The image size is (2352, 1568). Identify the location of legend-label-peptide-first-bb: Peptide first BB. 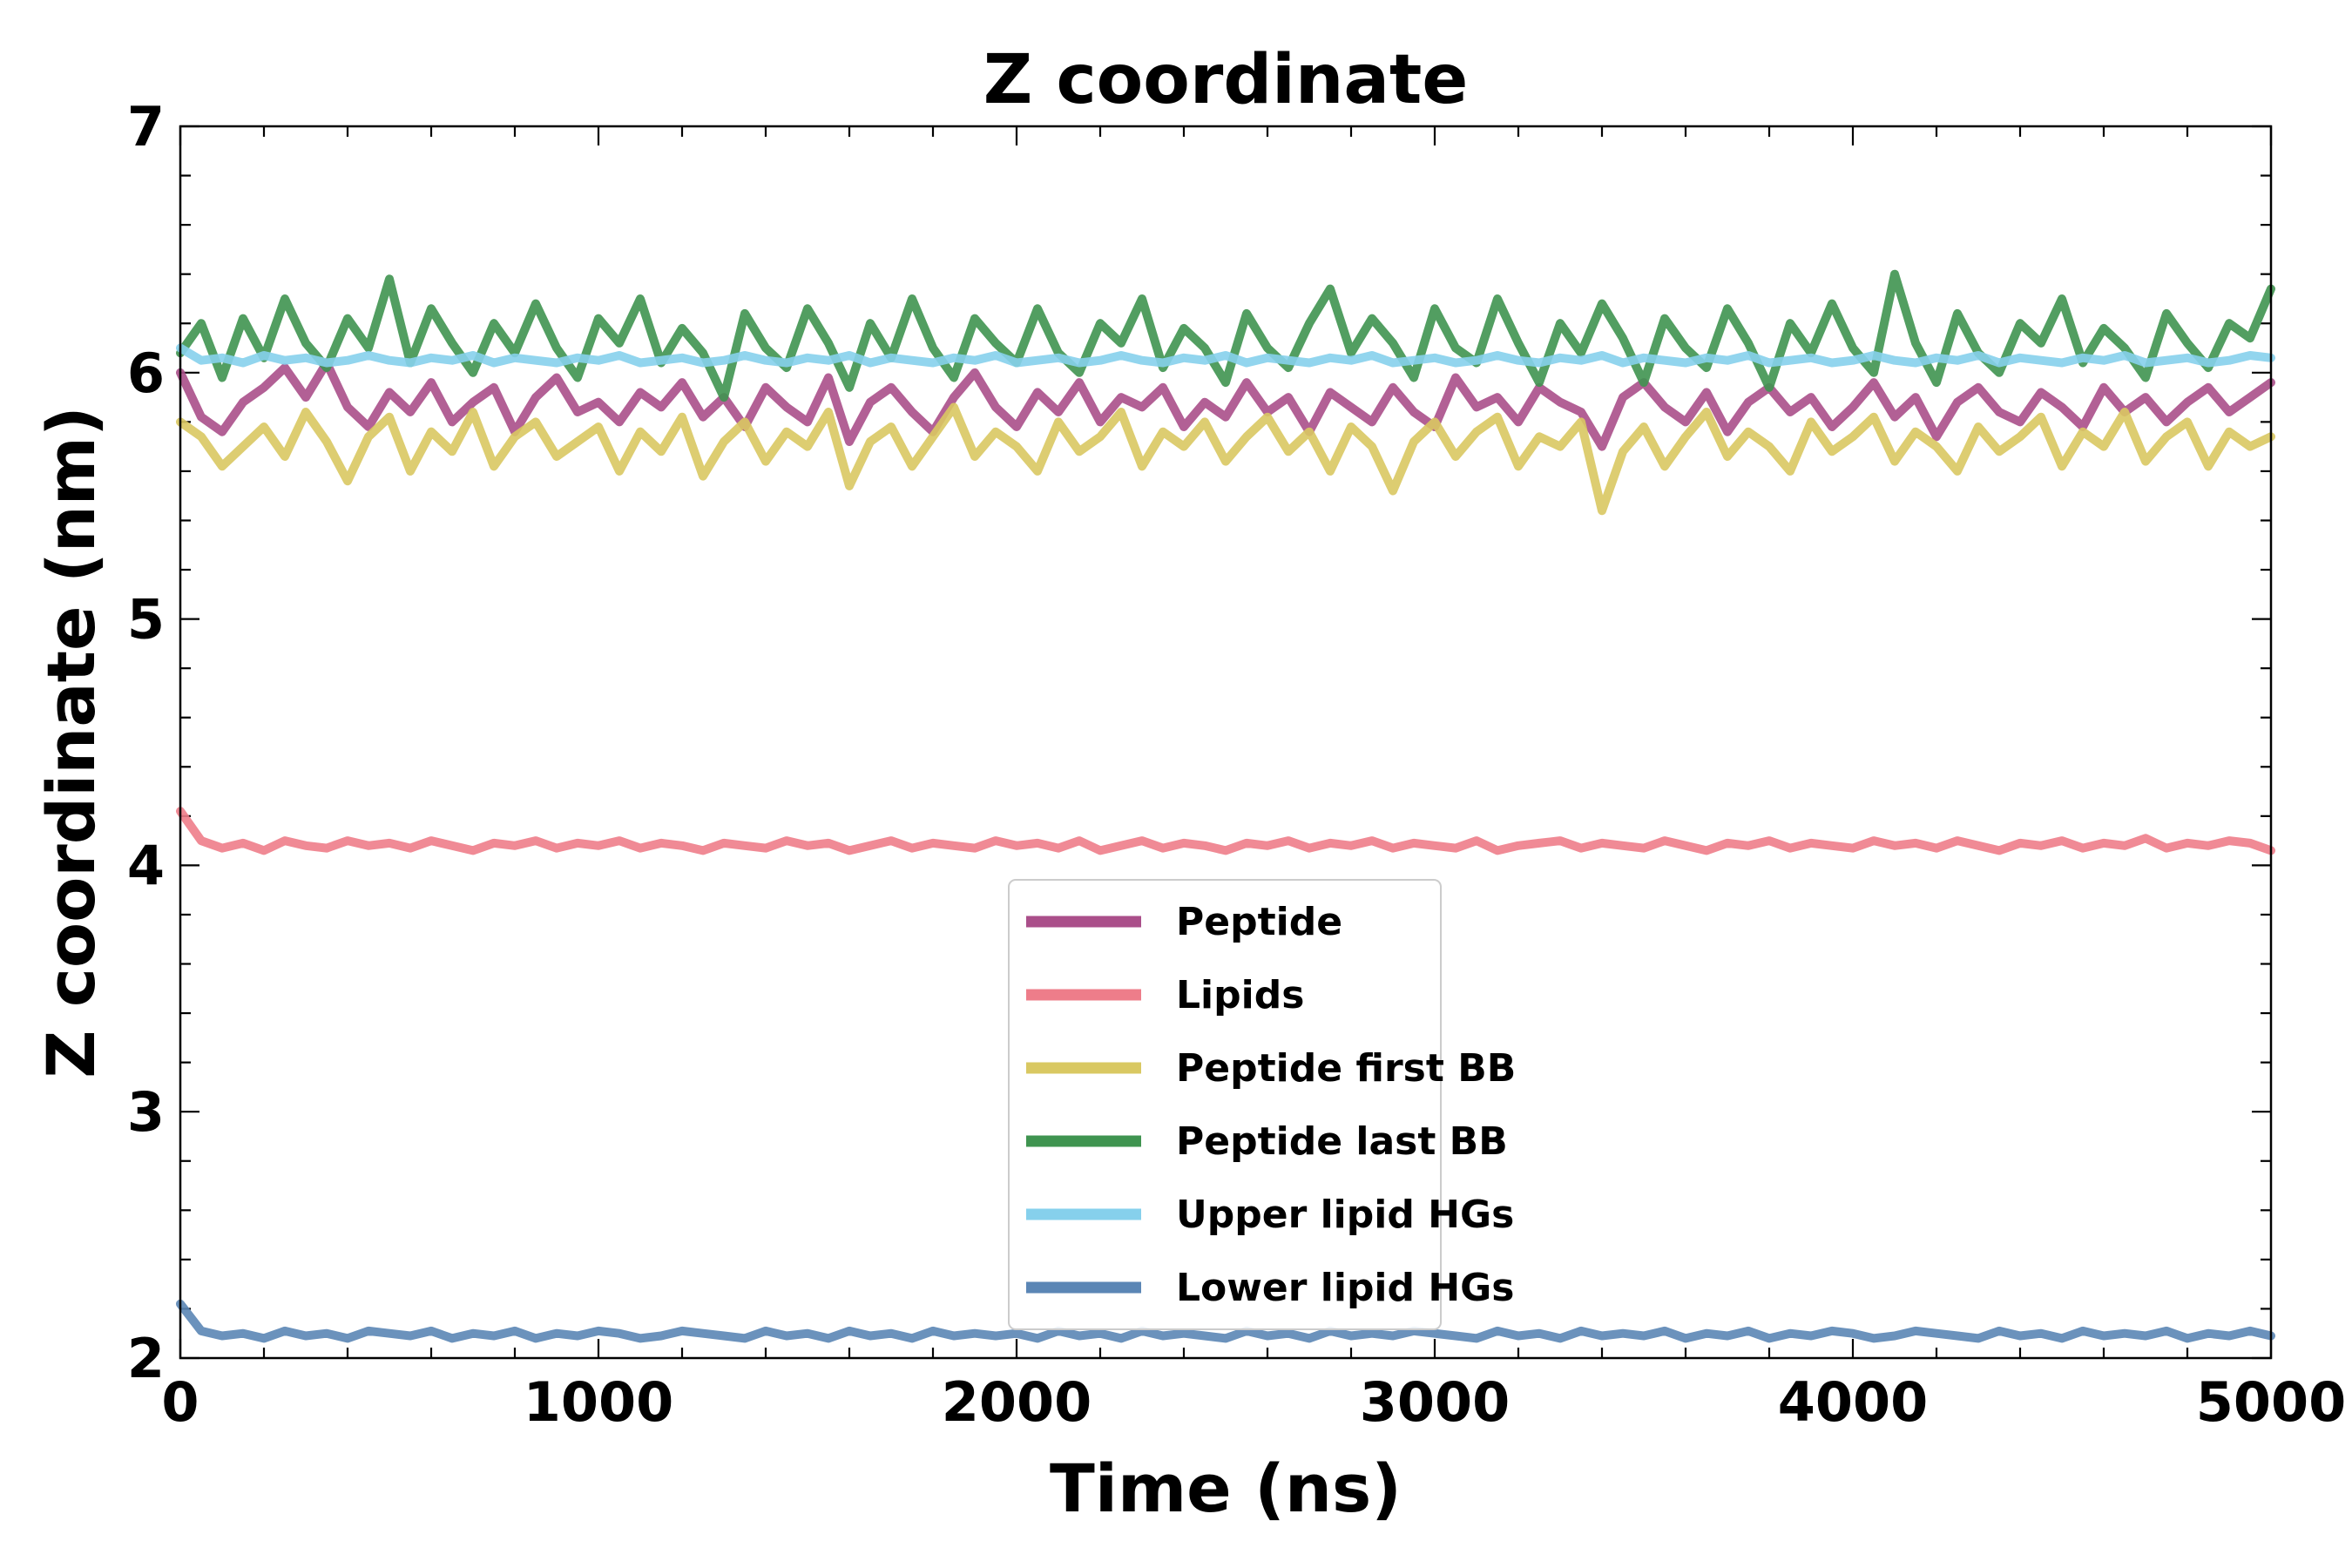
(1346, 1068).